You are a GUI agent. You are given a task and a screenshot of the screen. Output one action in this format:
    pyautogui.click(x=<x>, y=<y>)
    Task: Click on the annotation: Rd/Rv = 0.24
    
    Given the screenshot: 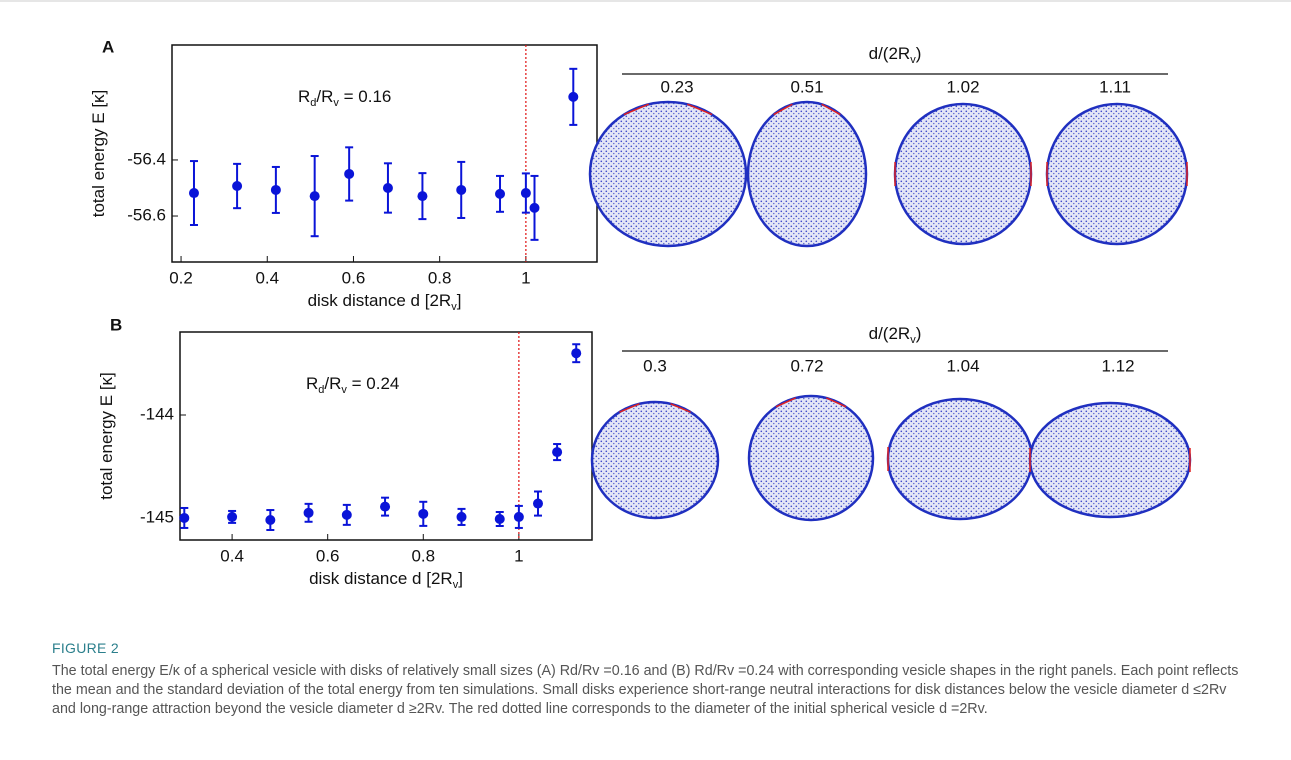 What is the action you would take?
    pyautogui.click(x=352, y=384)
    